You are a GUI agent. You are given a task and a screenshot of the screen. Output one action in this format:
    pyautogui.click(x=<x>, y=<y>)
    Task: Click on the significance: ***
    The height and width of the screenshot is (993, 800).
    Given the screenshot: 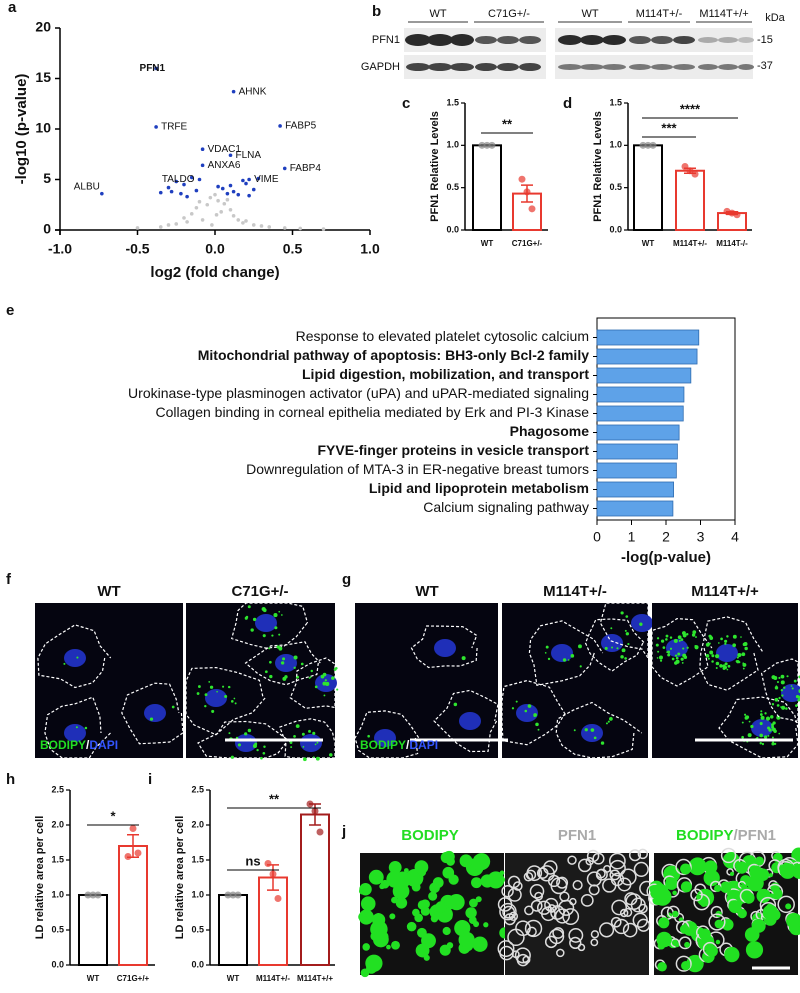 What is the action you would take?
    pyautogui.click(x=669, y=127)
    